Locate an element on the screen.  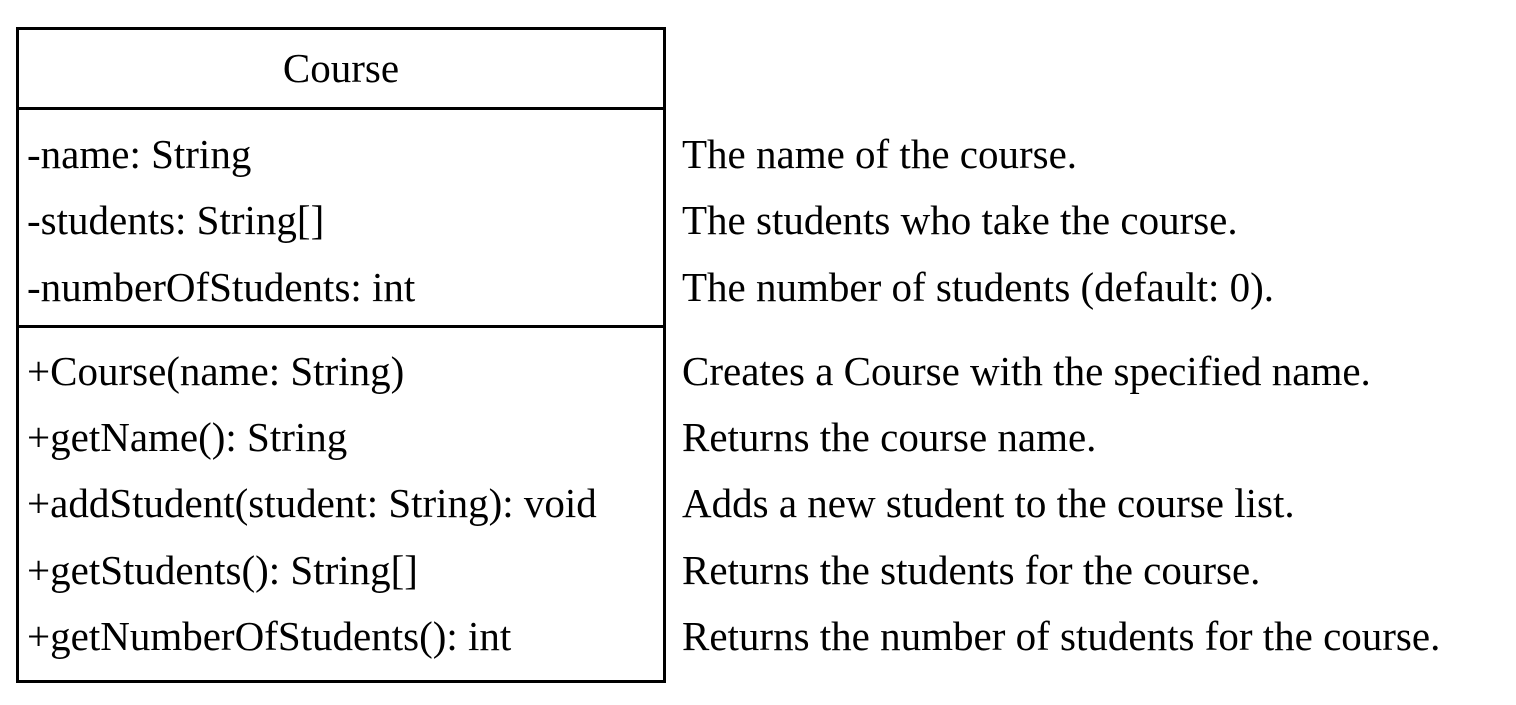
attributes-compartment is located at coordinates (341, 219).